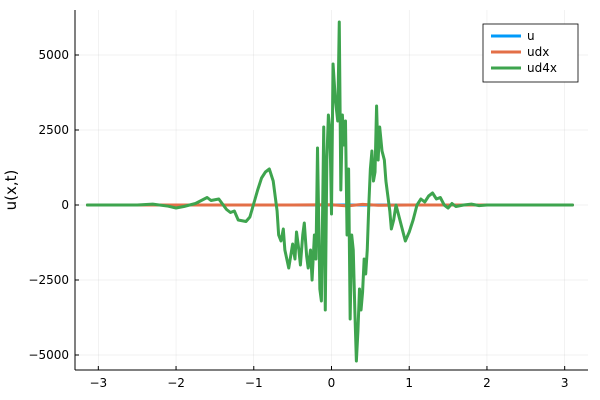 This screenshot has width=600, height=400. I want to click on x-tick-label: 3, so click(565, 383).